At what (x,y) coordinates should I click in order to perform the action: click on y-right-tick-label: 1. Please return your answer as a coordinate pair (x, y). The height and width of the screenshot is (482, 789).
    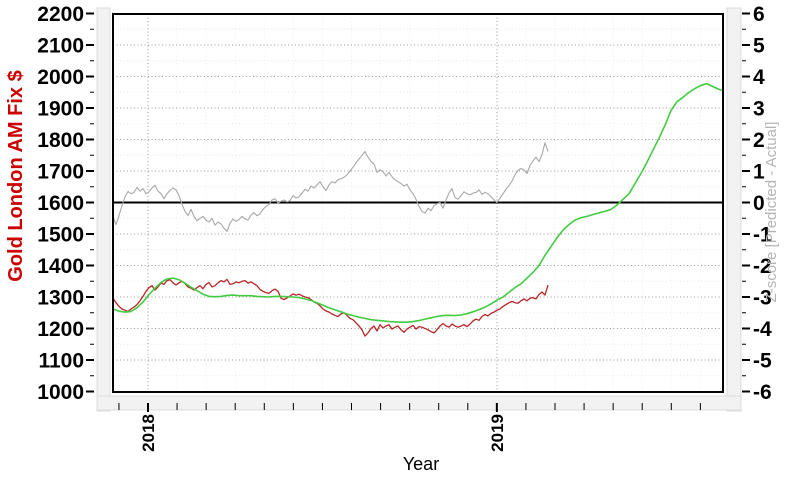
    Looking at the image, I should click on (759, 172).